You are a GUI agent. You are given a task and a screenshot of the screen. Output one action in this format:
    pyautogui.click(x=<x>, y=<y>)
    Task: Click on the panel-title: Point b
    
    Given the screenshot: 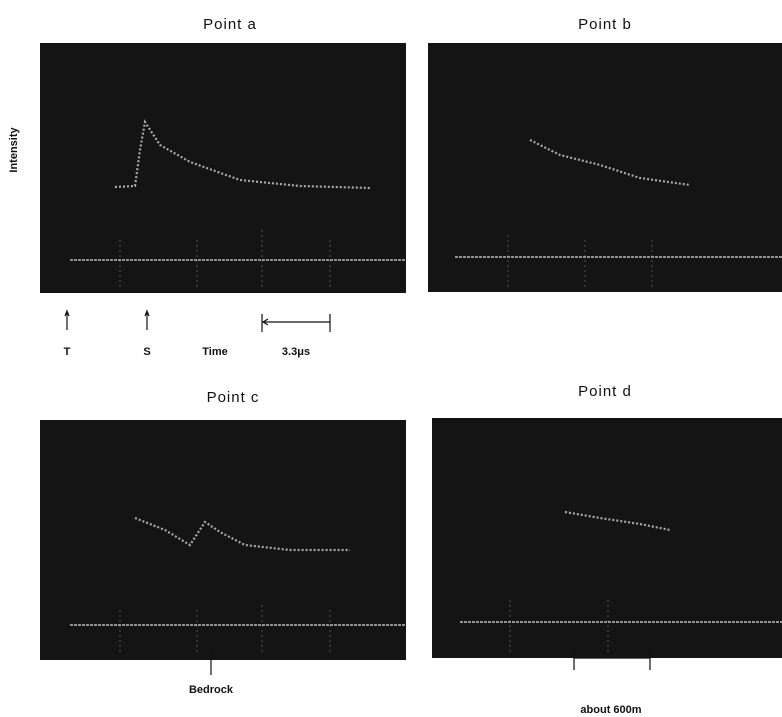 What is the action you would take?
    pyautogui.click(x=605, y=24)
    